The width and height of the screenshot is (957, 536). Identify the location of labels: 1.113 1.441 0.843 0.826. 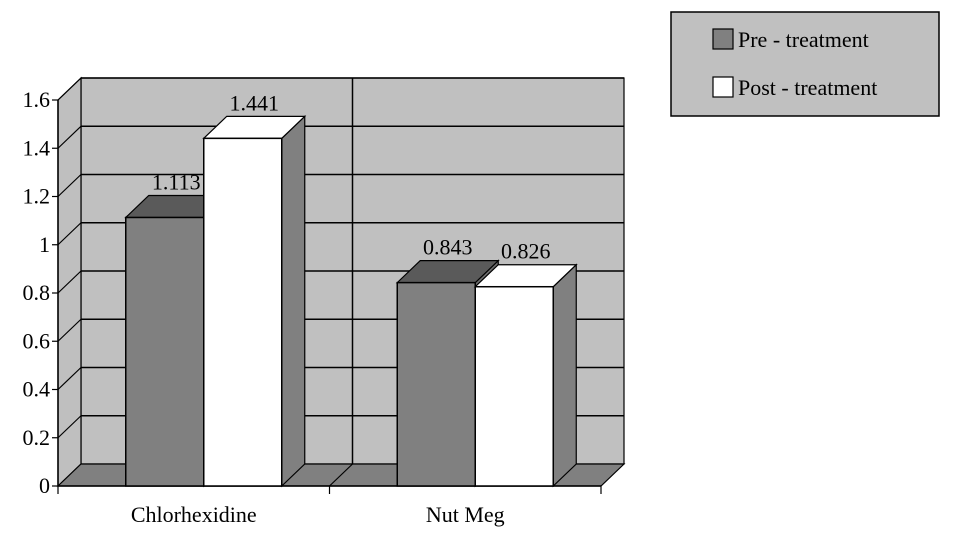
(351, 176).